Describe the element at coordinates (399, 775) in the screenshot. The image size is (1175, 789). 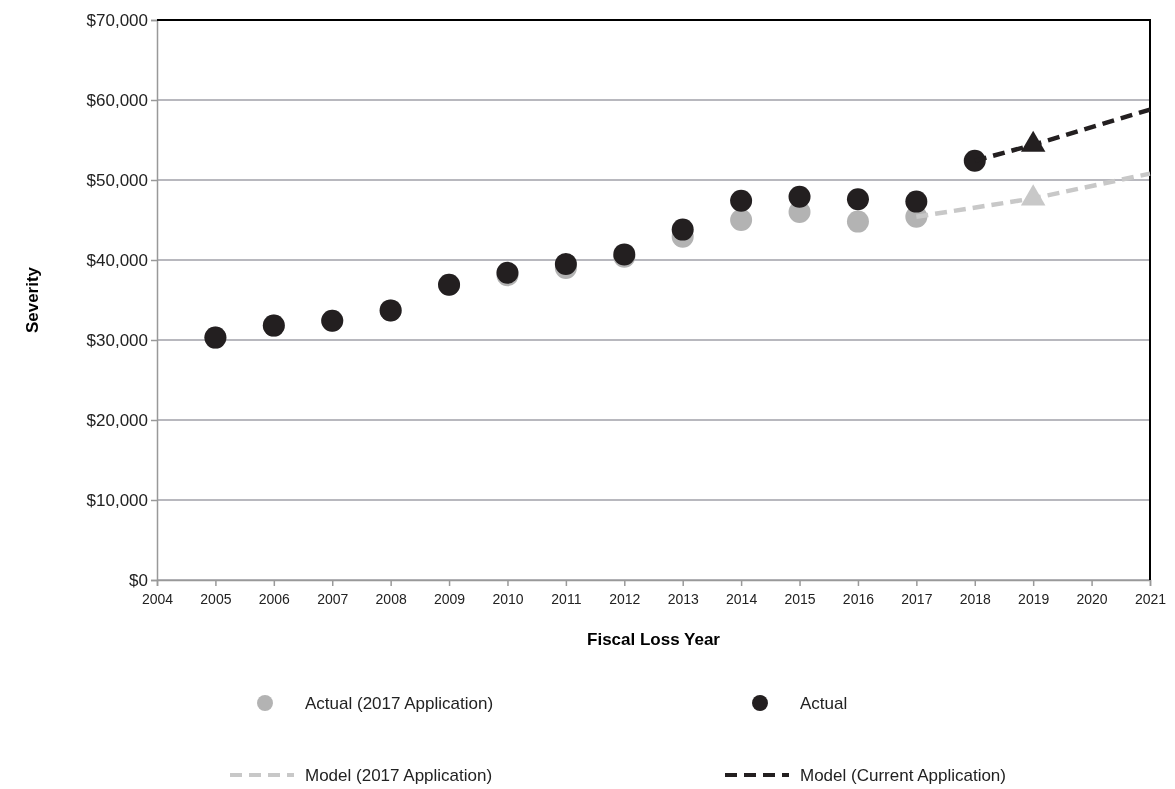
I see `legend-label: Model (2017 Application)` at that location.